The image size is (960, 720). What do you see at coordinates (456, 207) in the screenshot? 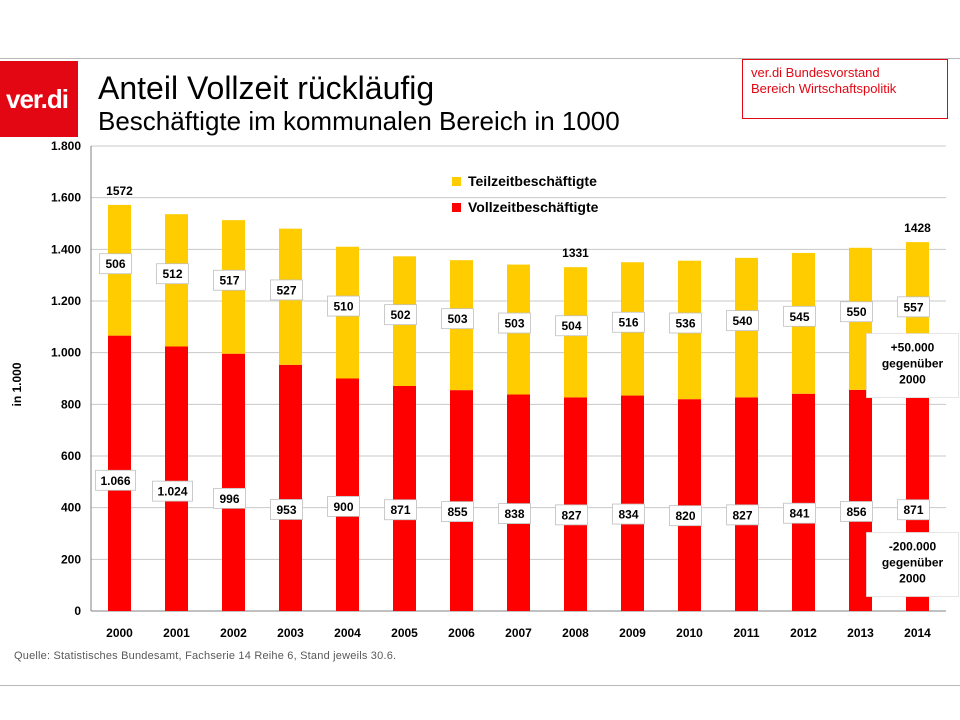
I see `legend-swatch` at bounding box center [456, 207].